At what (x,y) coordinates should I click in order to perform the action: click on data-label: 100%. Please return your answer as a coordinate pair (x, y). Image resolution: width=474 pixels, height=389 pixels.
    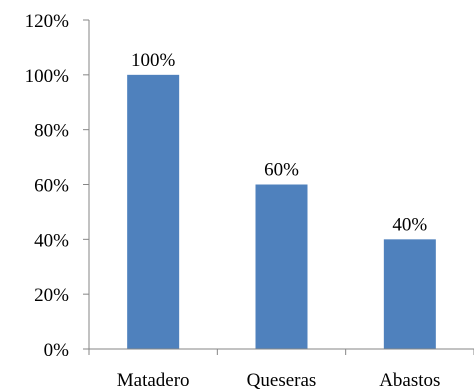
    Looking at the image, I should click on (153, 60).